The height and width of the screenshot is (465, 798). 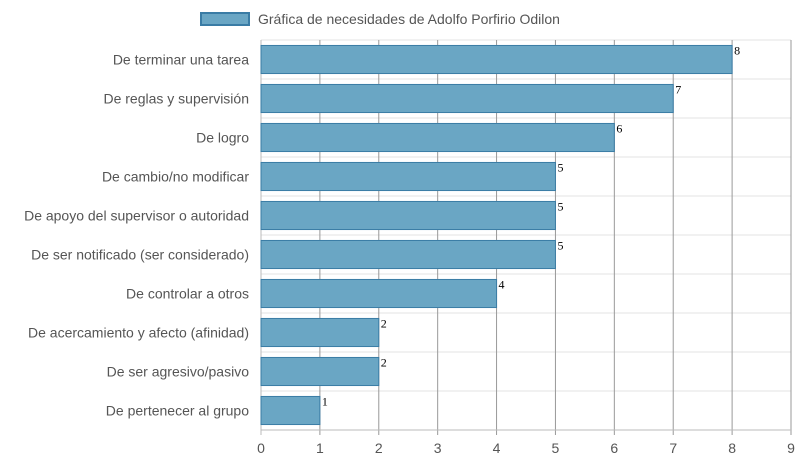 What do you see at coordinates (187, 294) in the screenshot?
I see `category-label: De controlar a otros` at bounding box center [187, 294].